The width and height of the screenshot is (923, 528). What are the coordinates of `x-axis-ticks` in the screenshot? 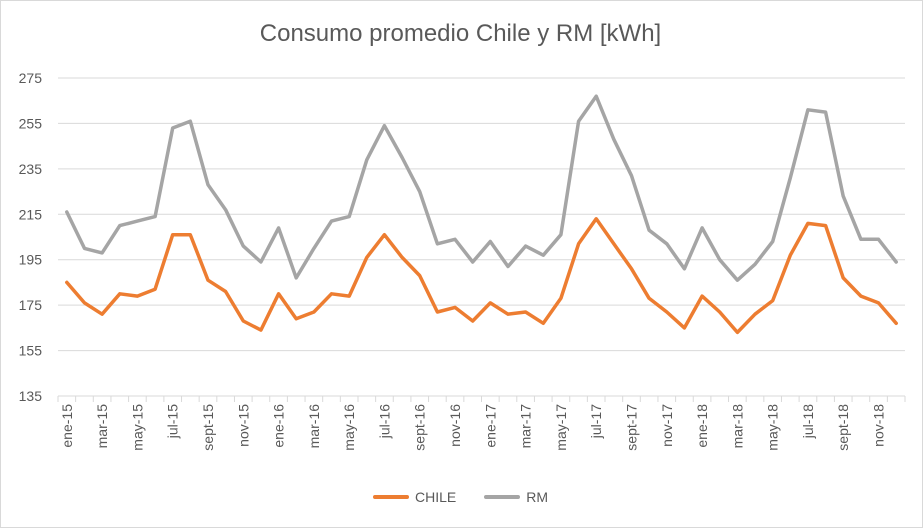 It's located at (481, 399).